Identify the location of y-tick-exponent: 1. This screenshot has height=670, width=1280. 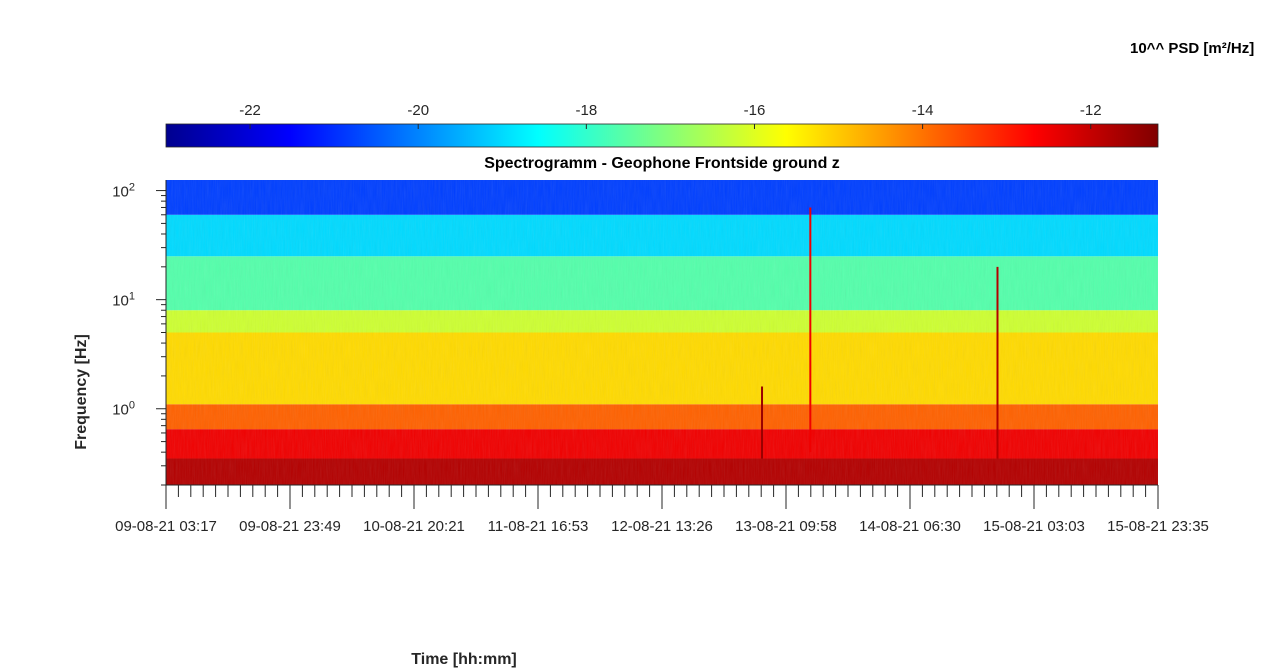
(131, 296).